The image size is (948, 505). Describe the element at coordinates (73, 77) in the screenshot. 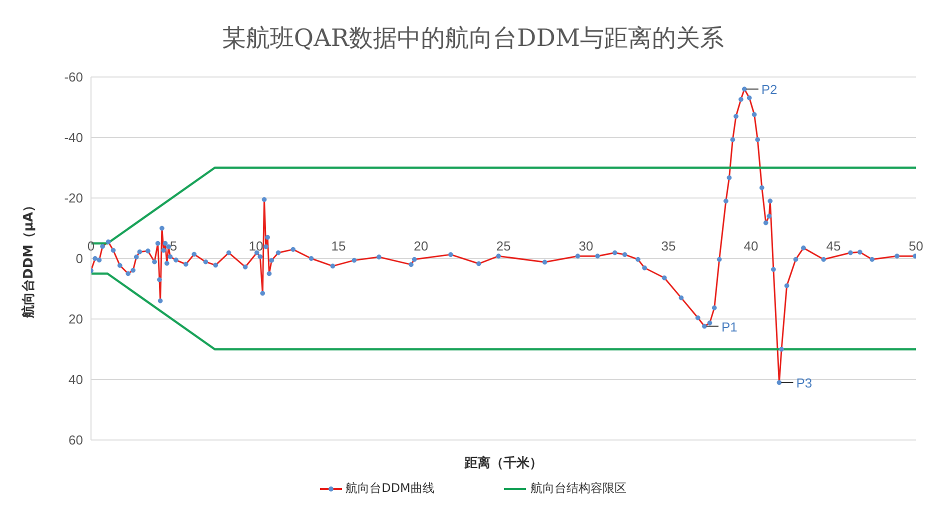

I see `y-tick-label: -60` at that location.